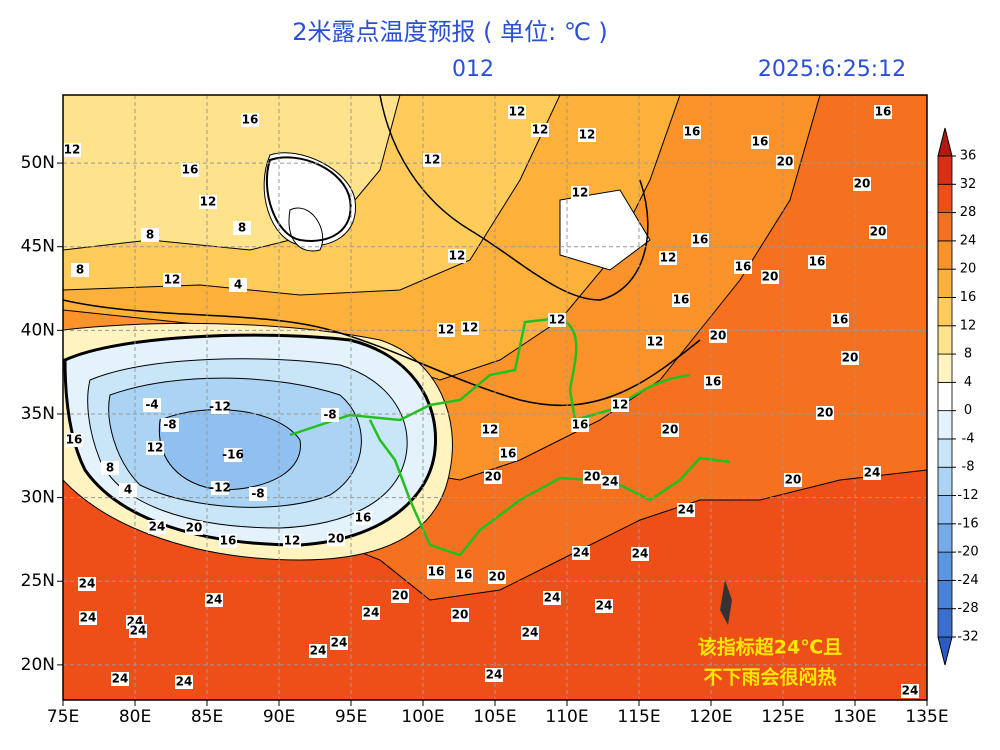 The width and height of the screenshot is (1000, 750). I want to click on colorbar-label: 36, so click(968, 156).